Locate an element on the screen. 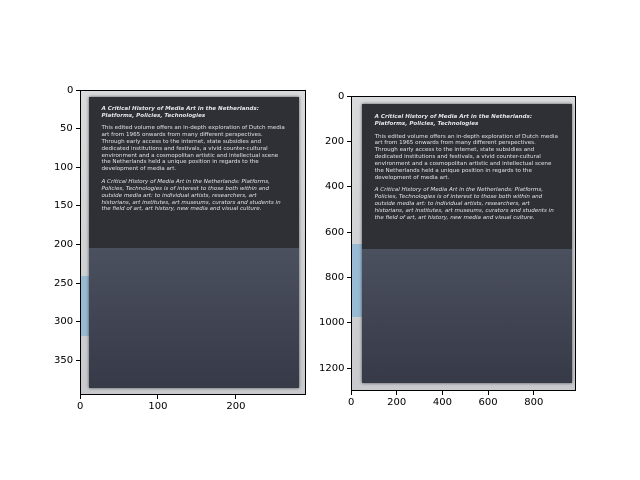  y-tick-label: 600 is located at coordinates (335, 232).